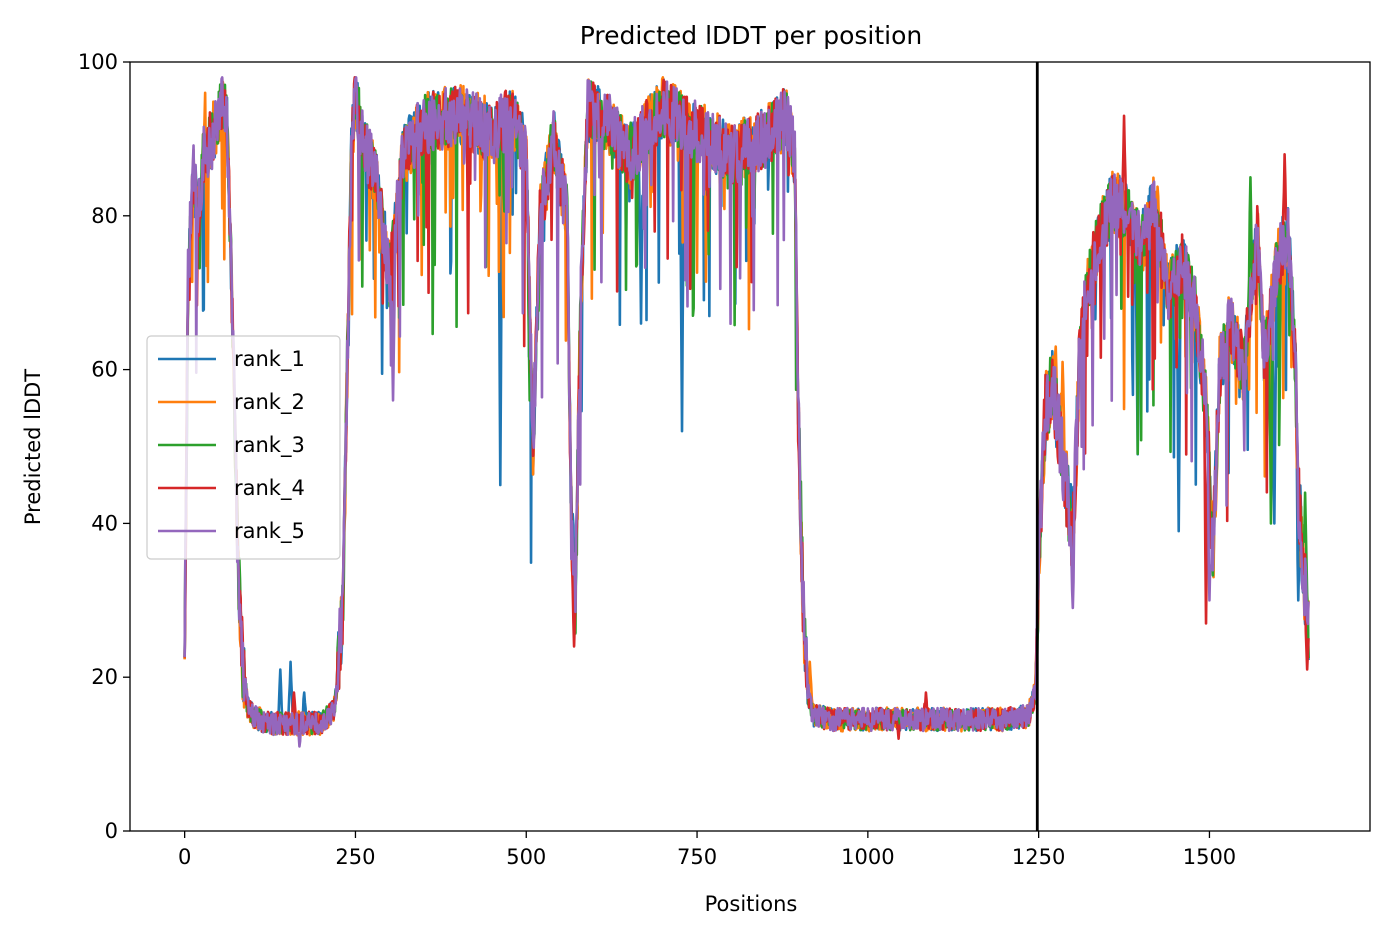  What do you see at coordinates (269, 359) in the screenshot?
I see `legend-label: rank_1` at bounding box center [269, 359].